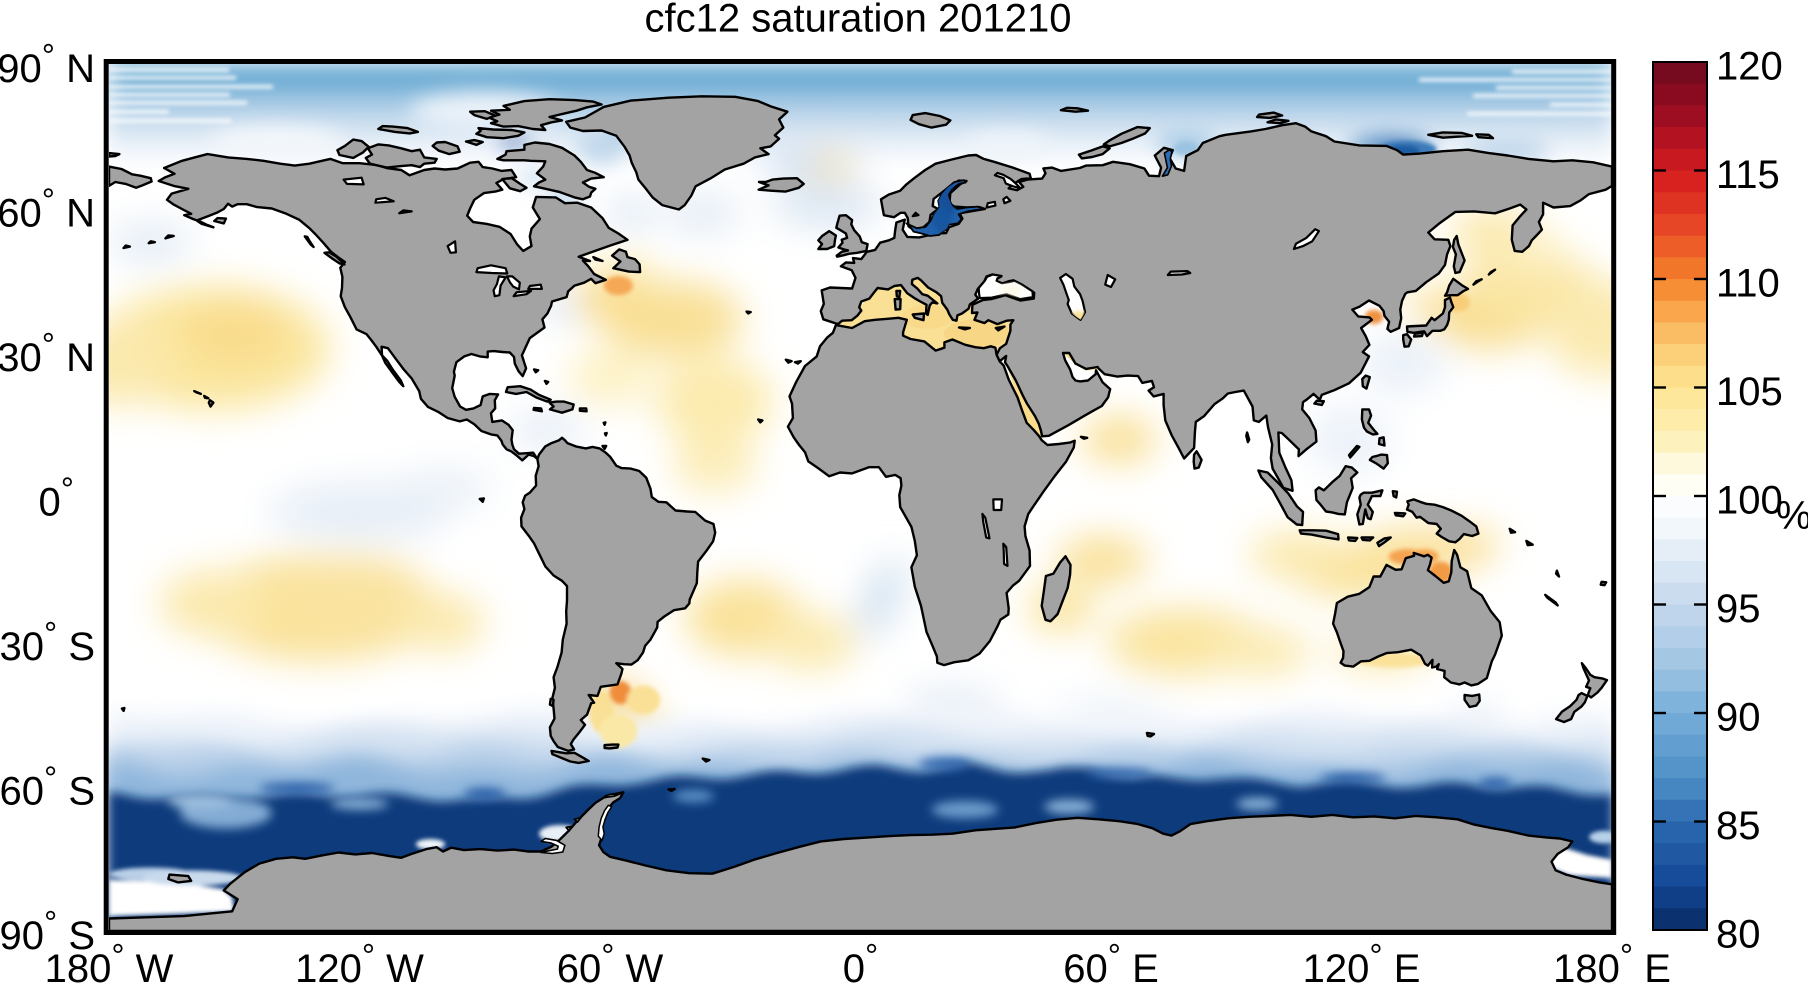 The width and height of the screenshot is (1808, 984). I want to click on svg-text: 100, so click(1749, 500).